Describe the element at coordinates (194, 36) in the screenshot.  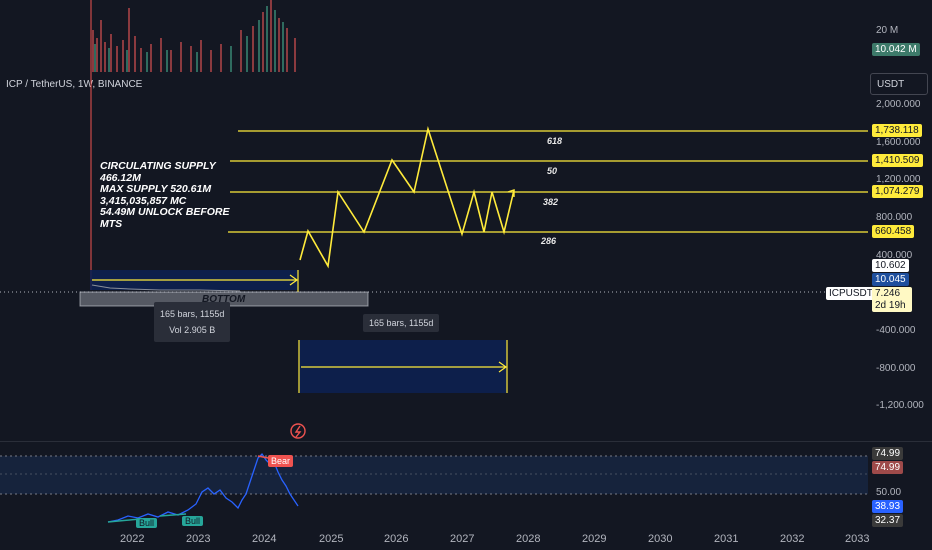
I see `volume-bars` at that location.